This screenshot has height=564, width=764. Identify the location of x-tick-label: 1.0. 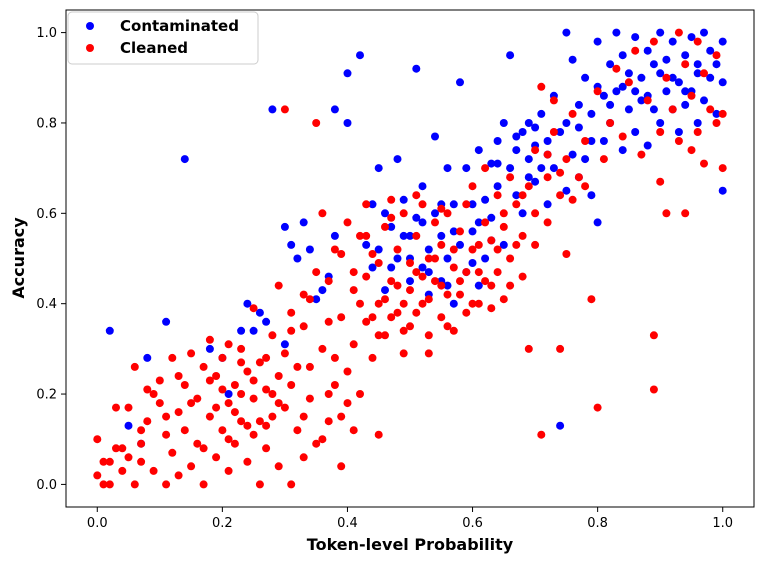
(722, 523).